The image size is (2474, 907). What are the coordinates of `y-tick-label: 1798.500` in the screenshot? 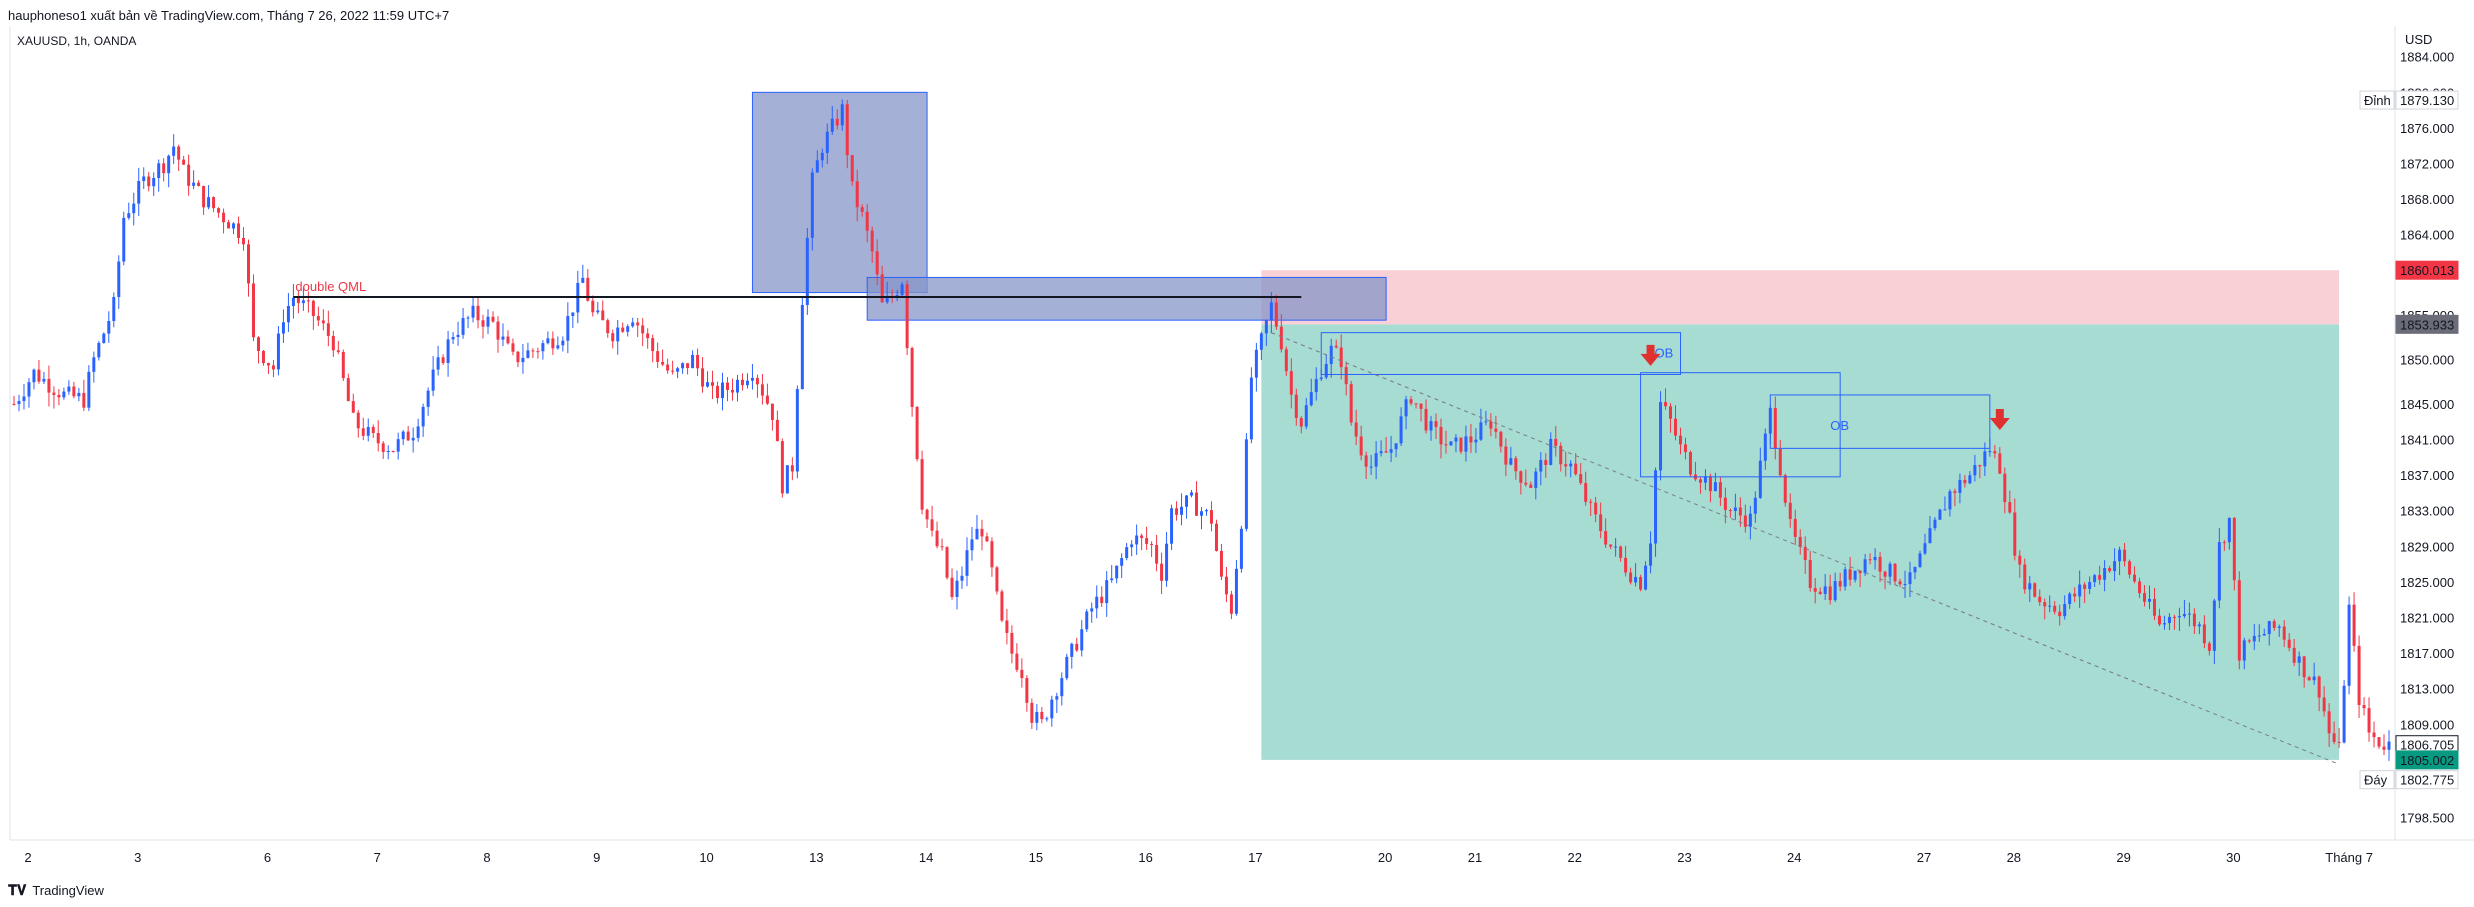 It's located at (2427, 818).